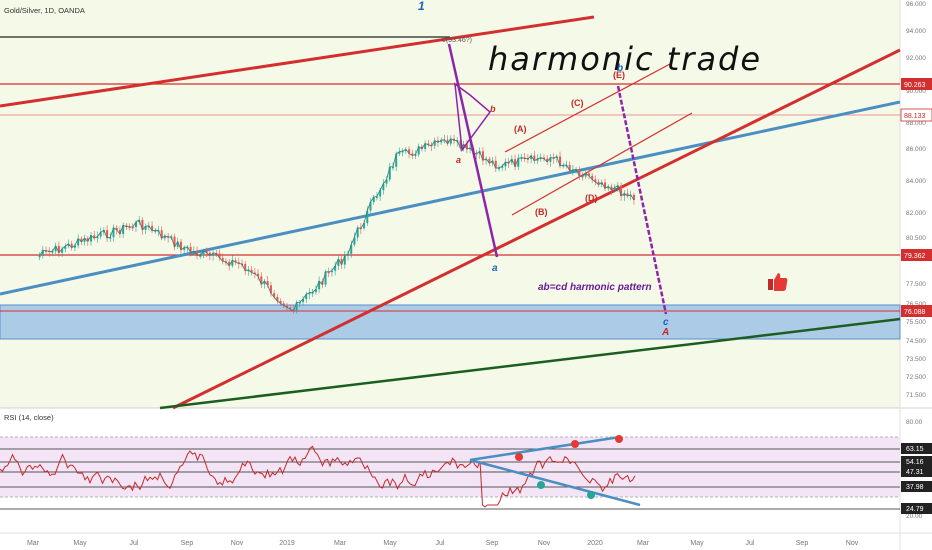  Describe the element at coordinates (577, 103) in the screenshot. I see `wave-label-wC: (C)` at that location.